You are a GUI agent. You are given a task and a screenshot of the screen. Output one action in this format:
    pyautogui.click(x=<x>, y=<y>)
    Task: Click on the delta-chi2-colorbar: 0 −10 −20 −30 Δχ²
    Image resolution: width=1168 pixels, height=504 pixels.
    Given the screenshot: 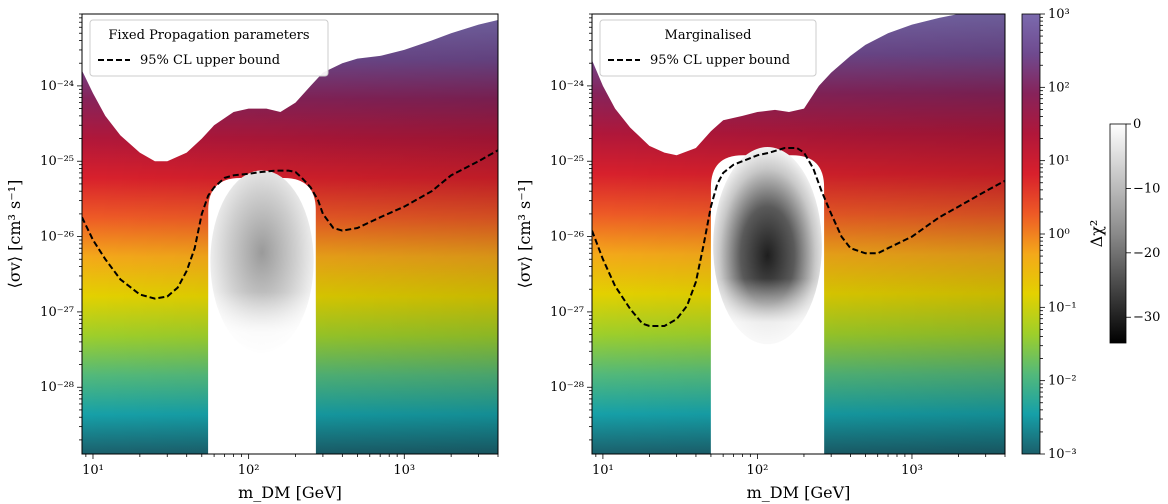 What is the action you would take?
    pyautogui.click(x=1123, y=230)
    